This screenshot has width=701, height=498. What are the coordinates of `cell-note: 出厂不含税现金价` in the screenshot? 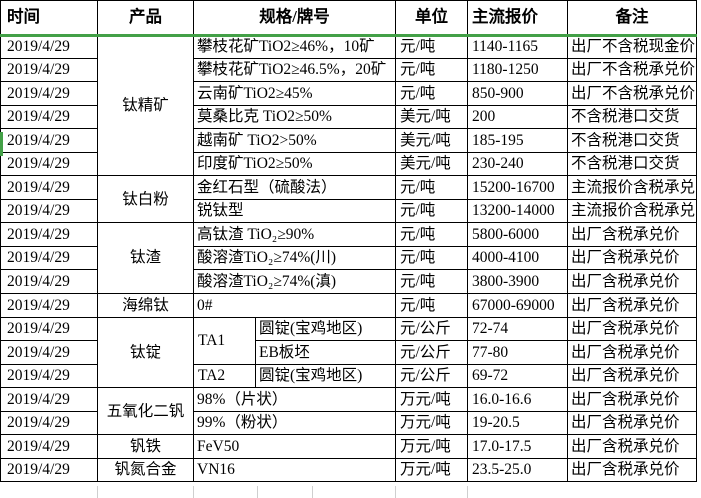 It's located at (632, 46).